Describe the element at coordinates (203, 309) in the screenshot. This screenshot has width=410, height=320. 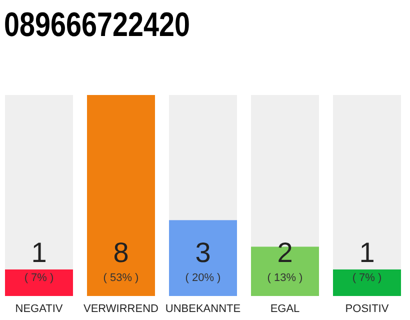
I see `x-tick-label: UNBEKANNTE` at that location.